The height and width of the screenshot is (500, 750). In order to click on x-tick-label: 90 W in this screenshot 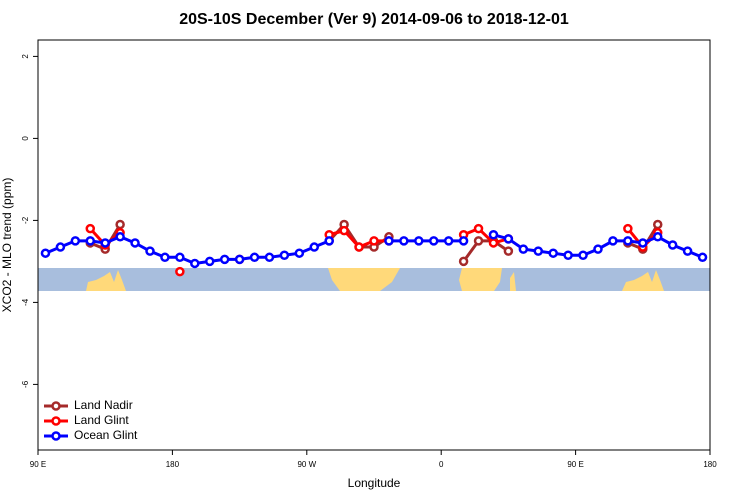, I will do `click(306, 464)`.